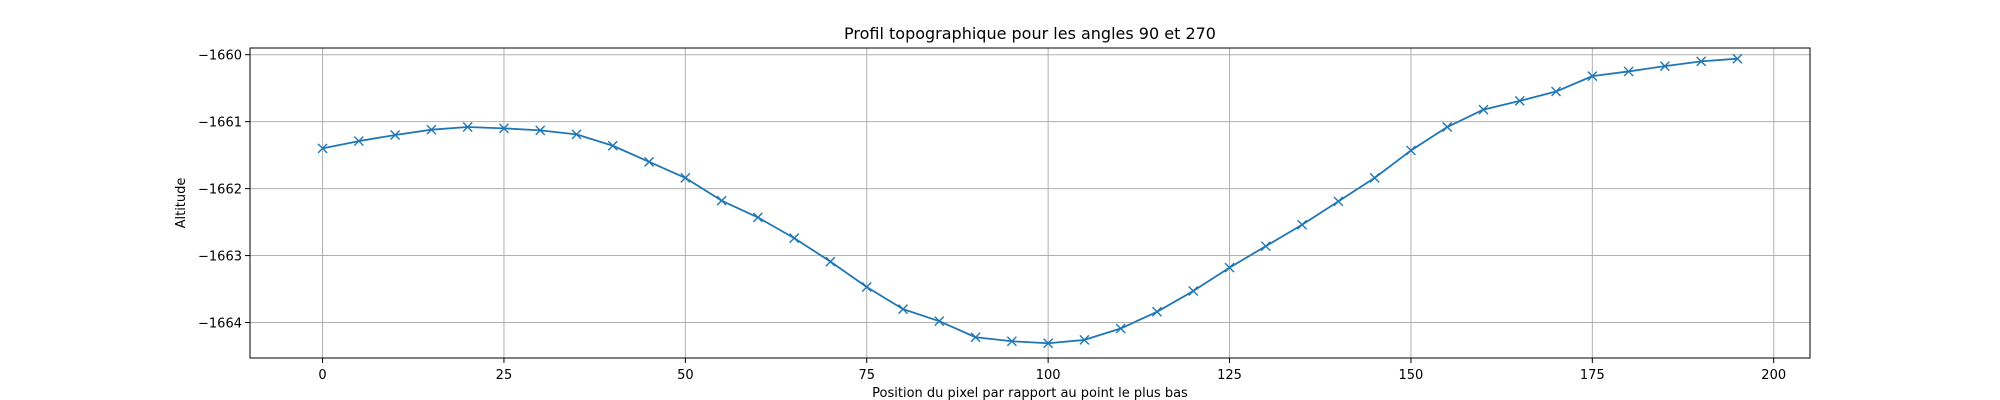 The image size is (2000, 400). I want to click on y-axis: −1664 −1663 −1662 −1661 −1660, so click(224, 190).